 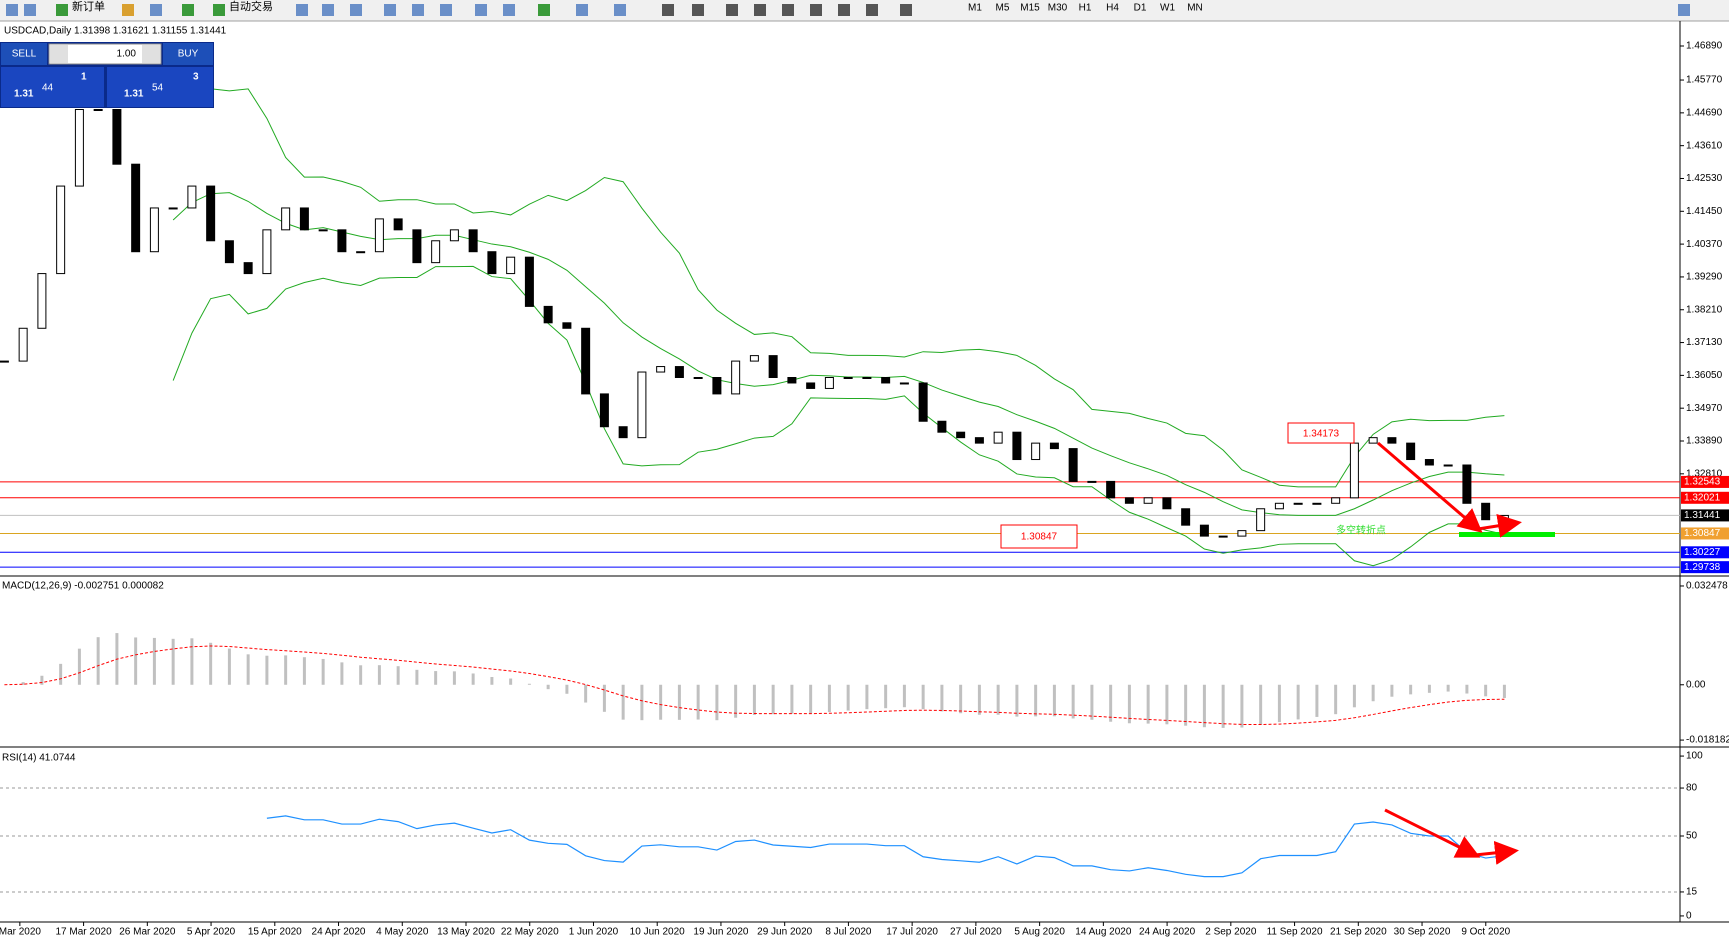 I want to click on x-tick-label: 9 Oct 2020, so click(x=1485, y=932).